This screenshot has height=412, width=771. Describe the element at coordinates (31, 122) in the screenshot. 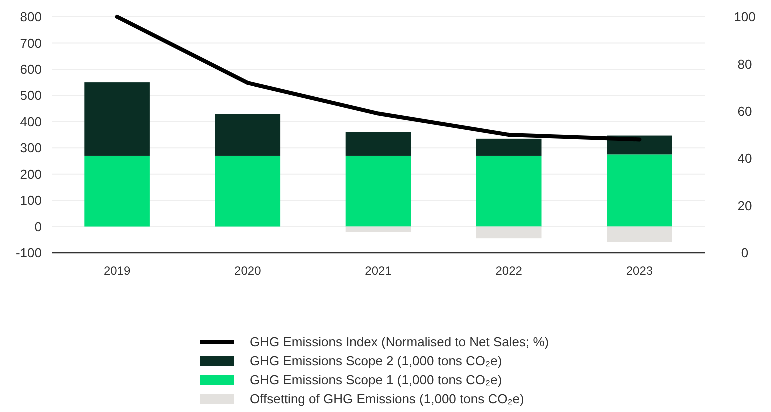

I see `y-tick-label: 400` at that location.